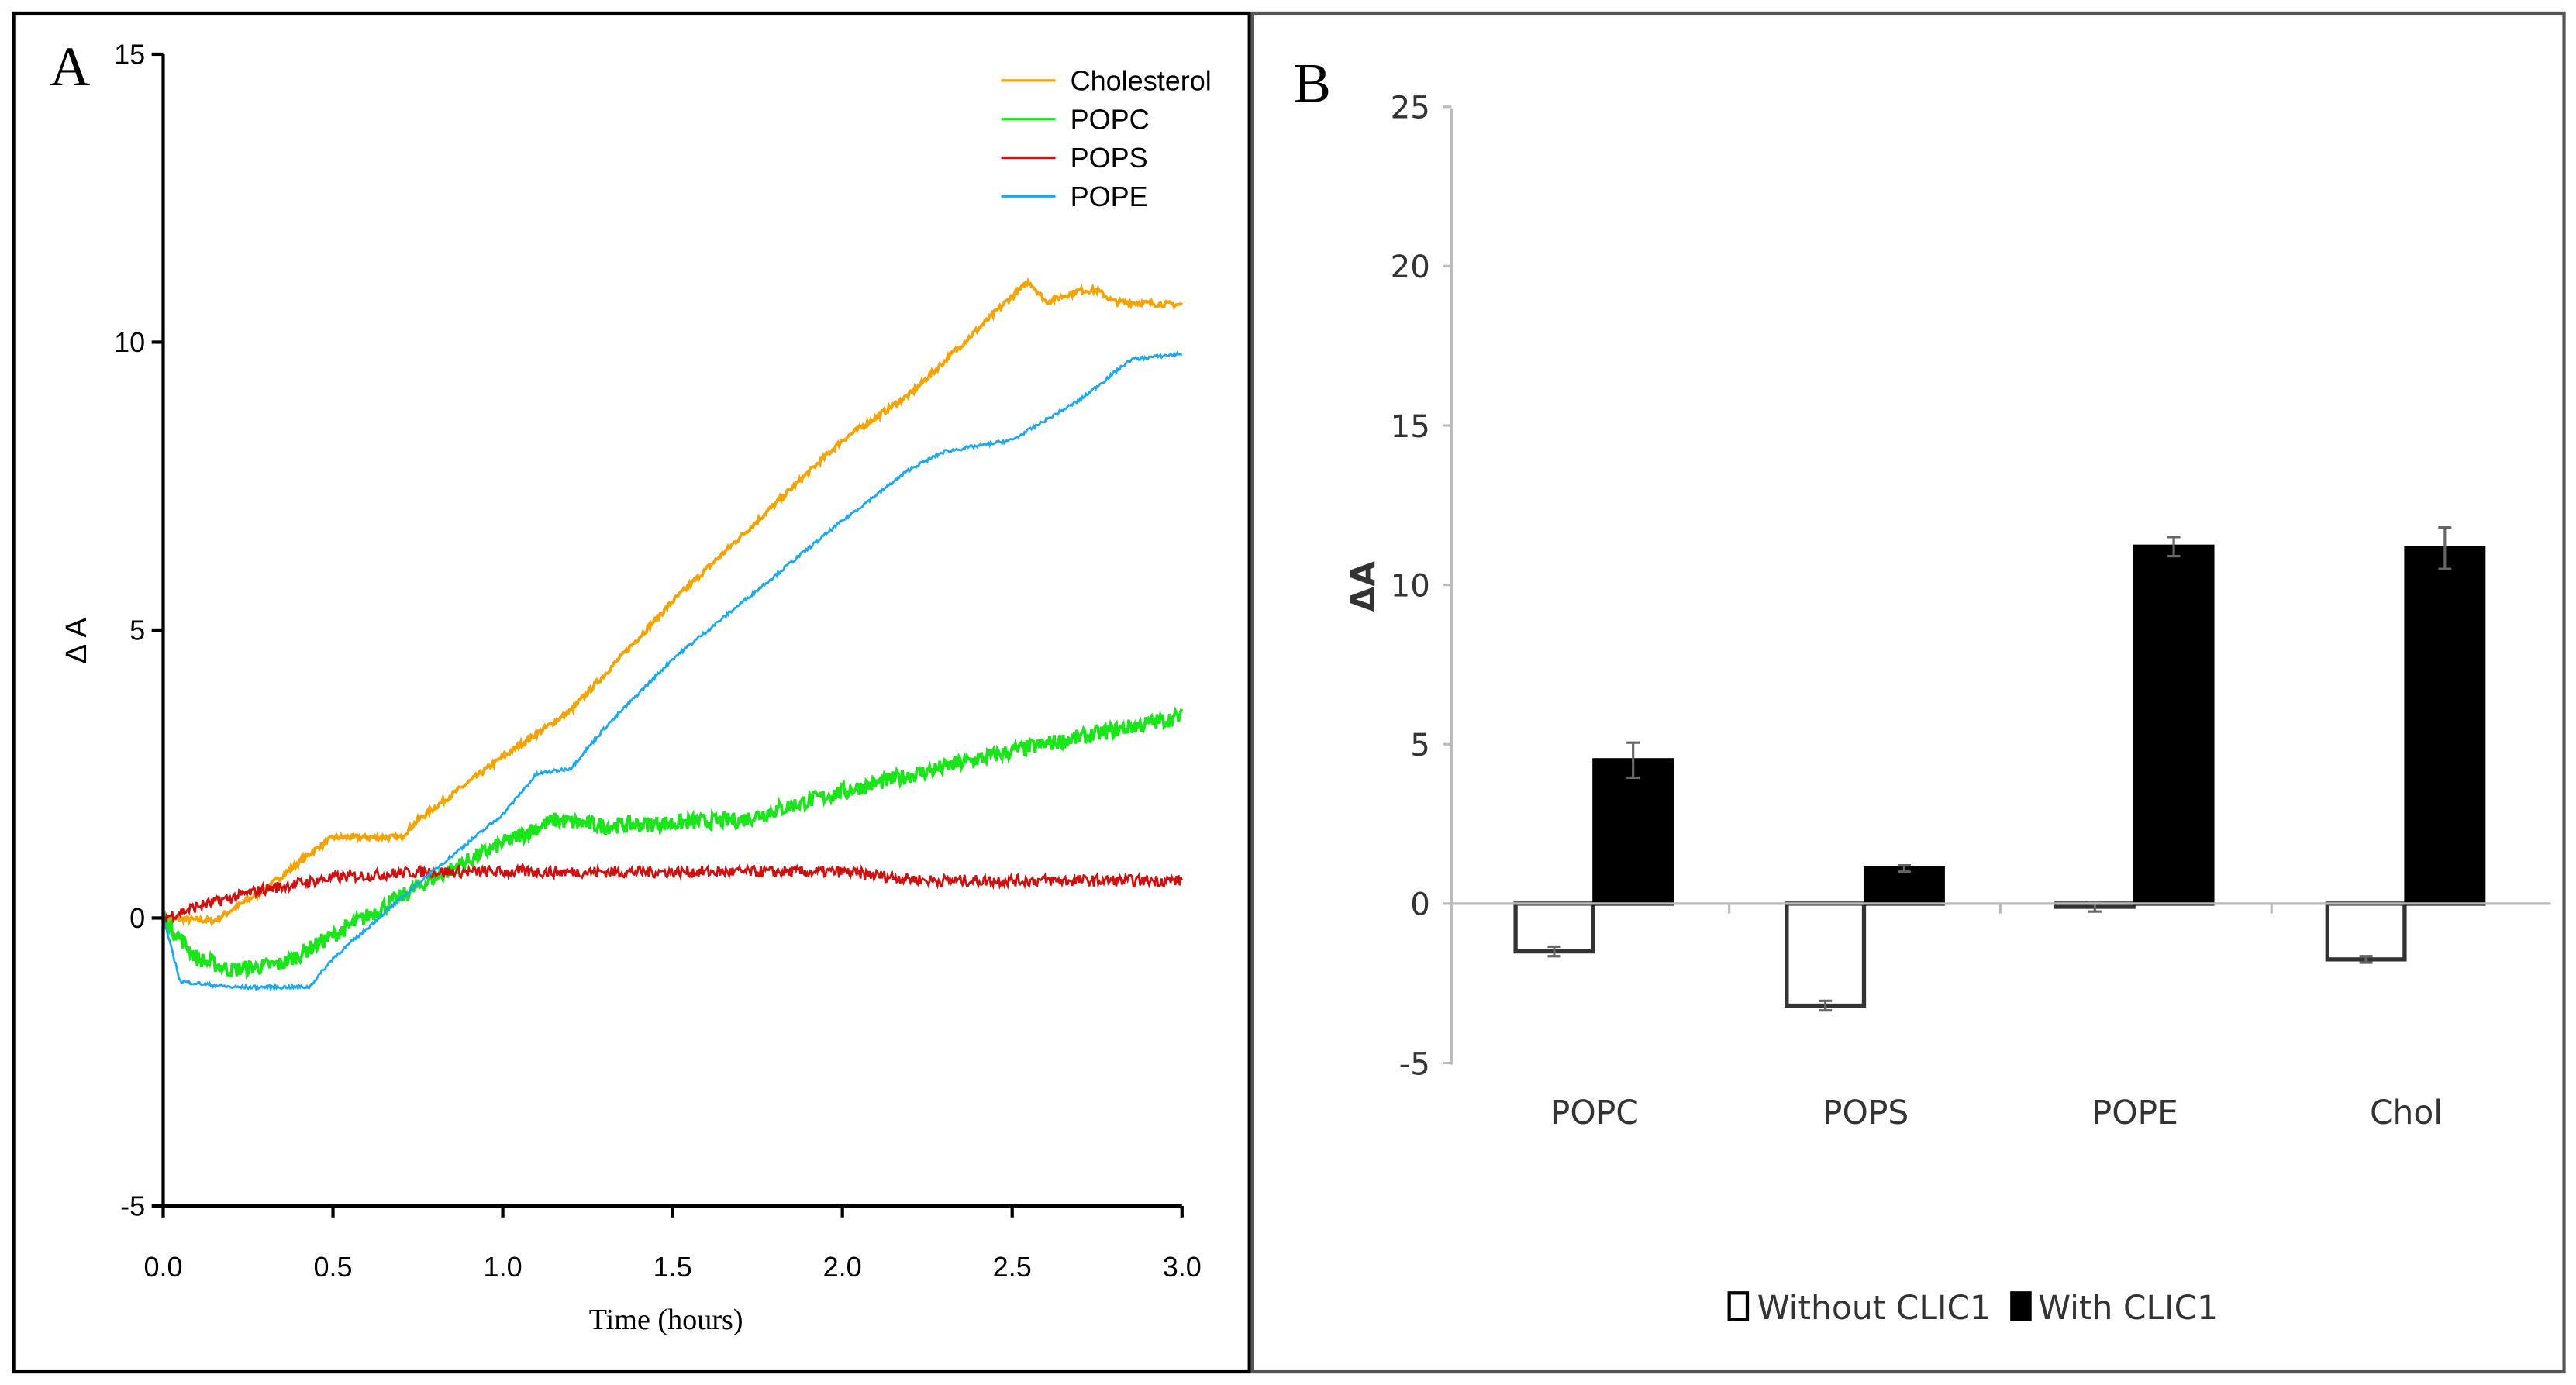 The image size is (2576, 1385). I want to click on y-ticks: -5 0 5 10 15 20 25, so click(1421, 586).